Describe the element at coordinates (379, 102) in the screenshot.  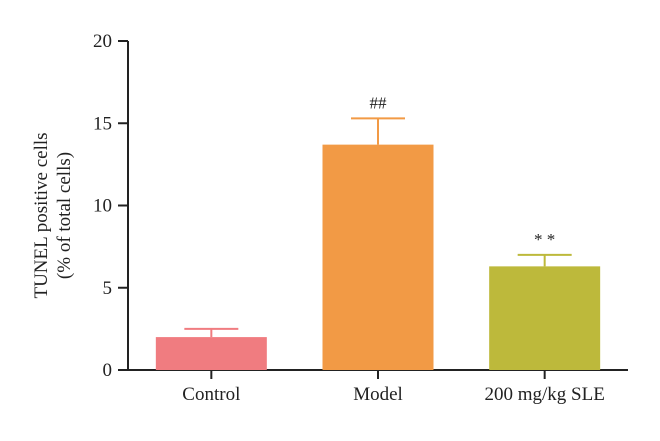
I see `significance-label: ##` at that location.